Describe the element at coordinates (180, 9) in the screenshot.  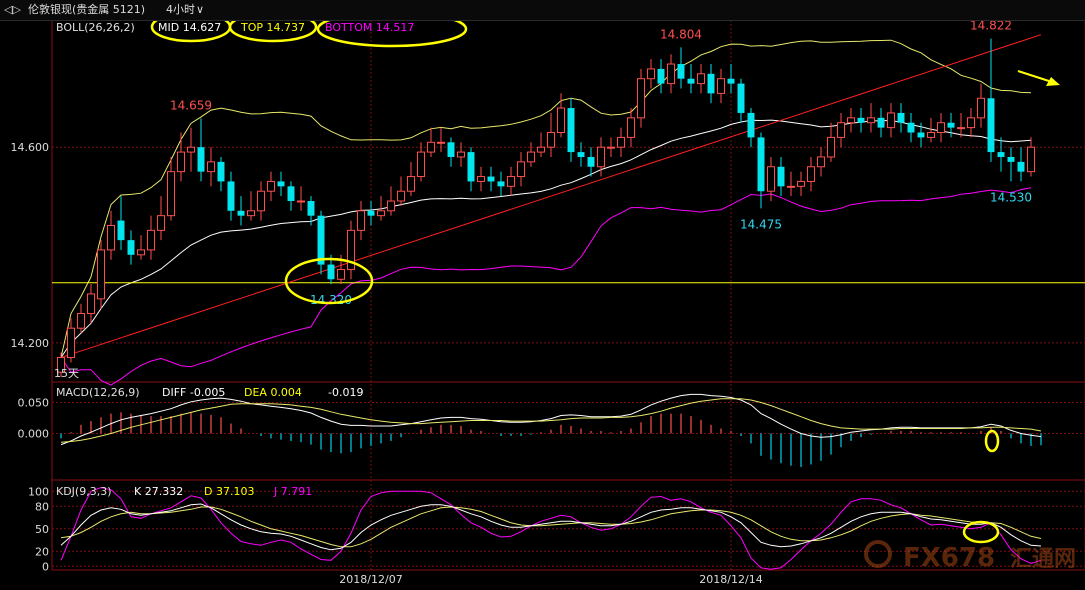
I see `period-selector: 4小时` at that location.